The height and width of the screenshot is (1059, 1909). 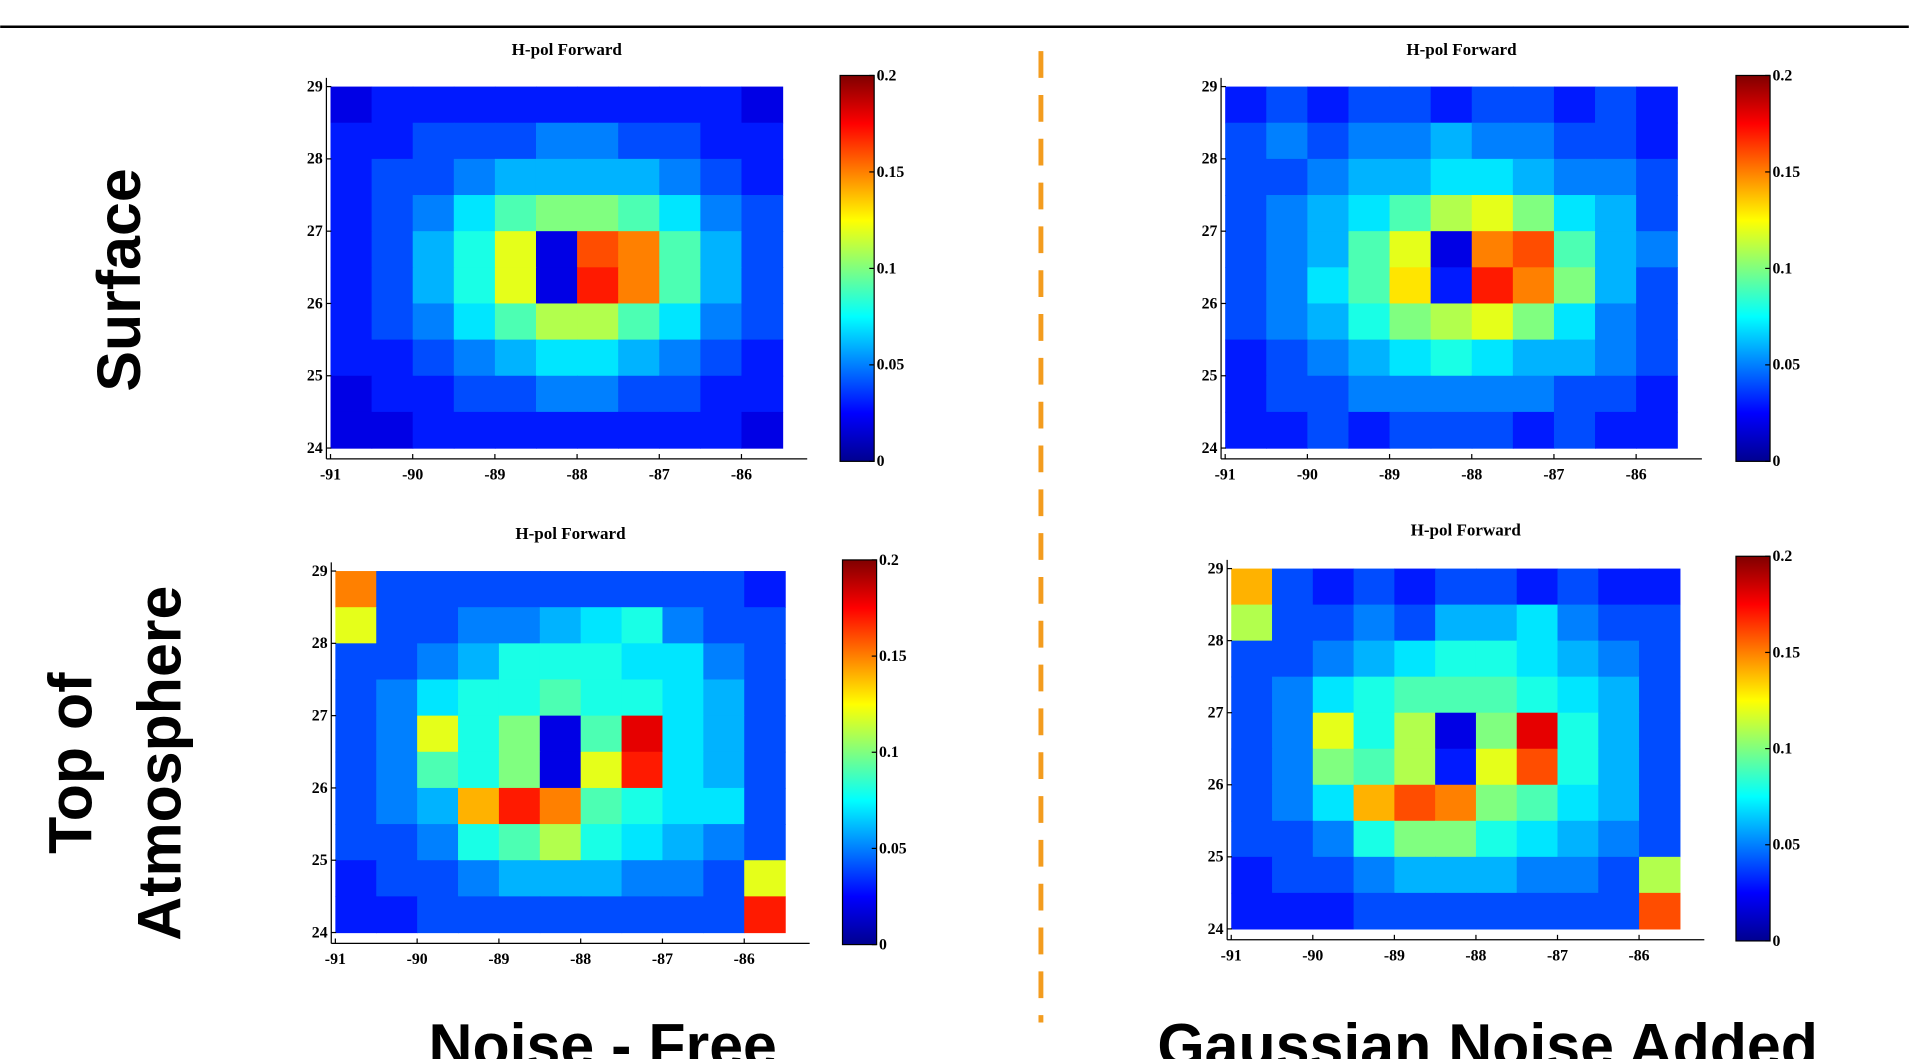 I want to click on colorbar-tick-label: 0, so click(x=1776, y=941).